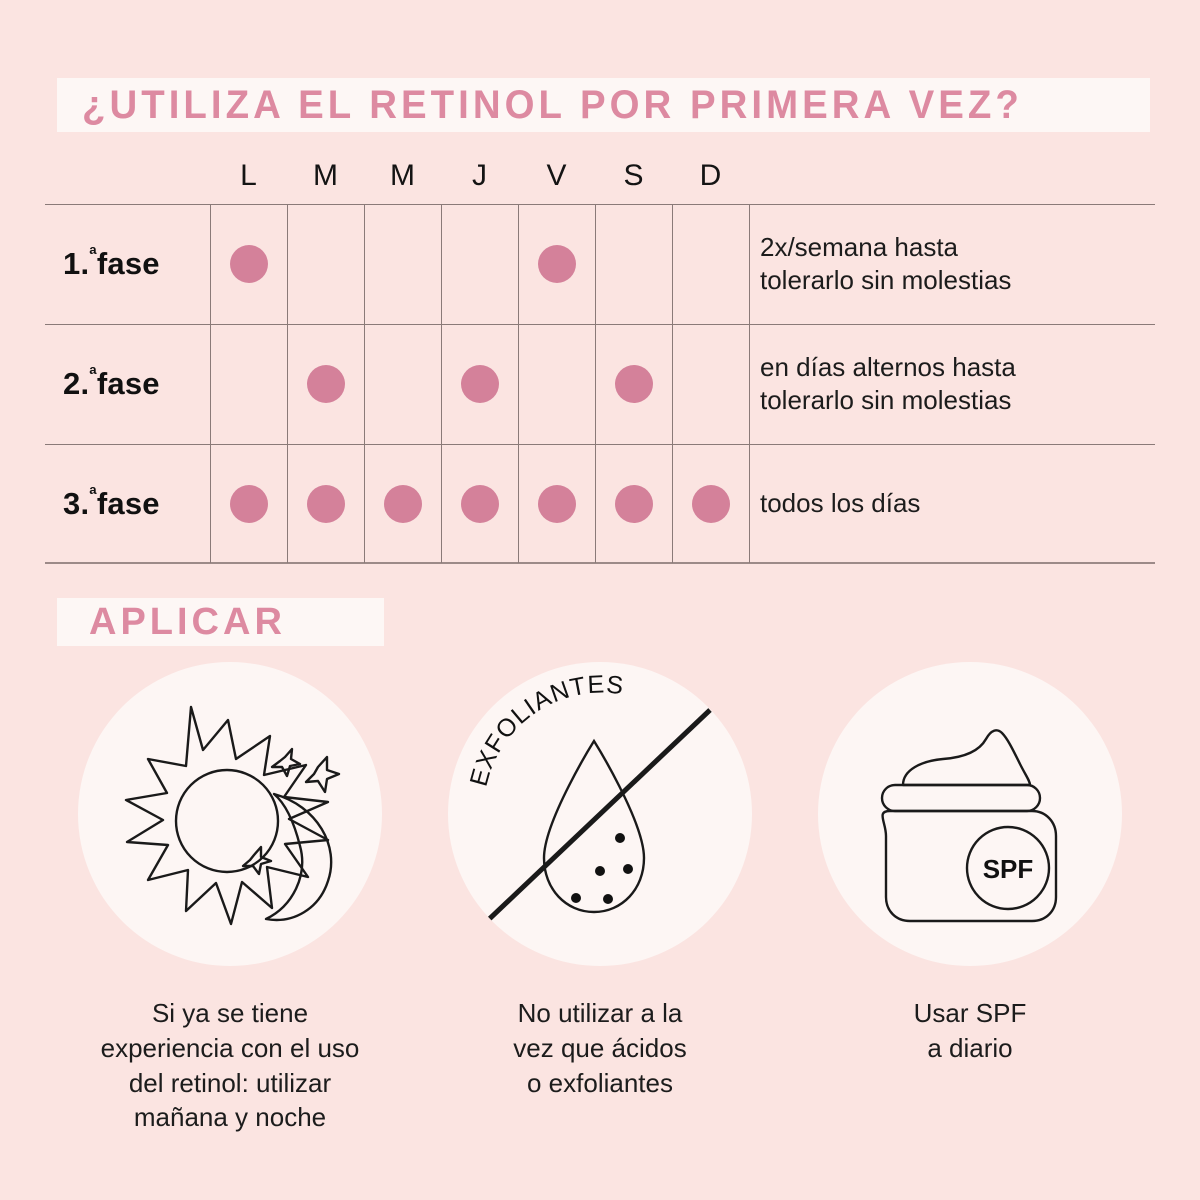 The width and height of the screenshot is (1200, 1200). What do you see at coordinates (545, 729) in the screenshot?
I see `exfoliantes-arc-label: EXFOLIANTES` at bounding box center [545, 729].